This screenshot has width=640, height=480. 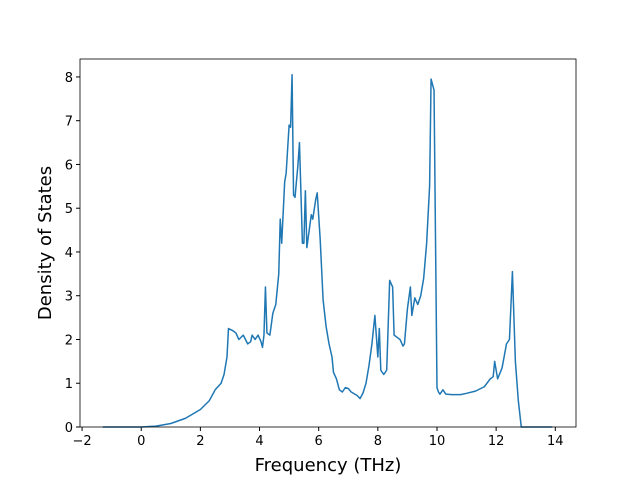 What do you see at coordinates (69, 384) in the screenshot?
I see `y-tick-label: 1` at bounding box center [69, 384].